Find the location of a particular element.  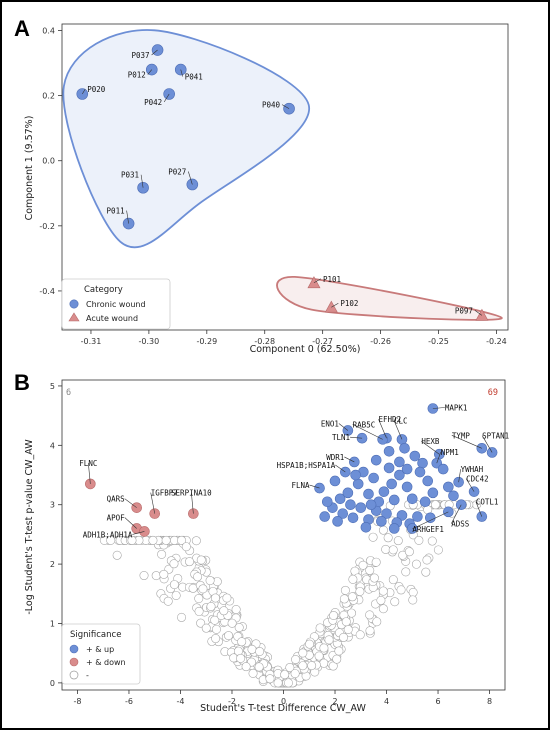

panel-b-ylabel: -Log Student's T-test p-value CW_AW is located at coordinates (29, 527).